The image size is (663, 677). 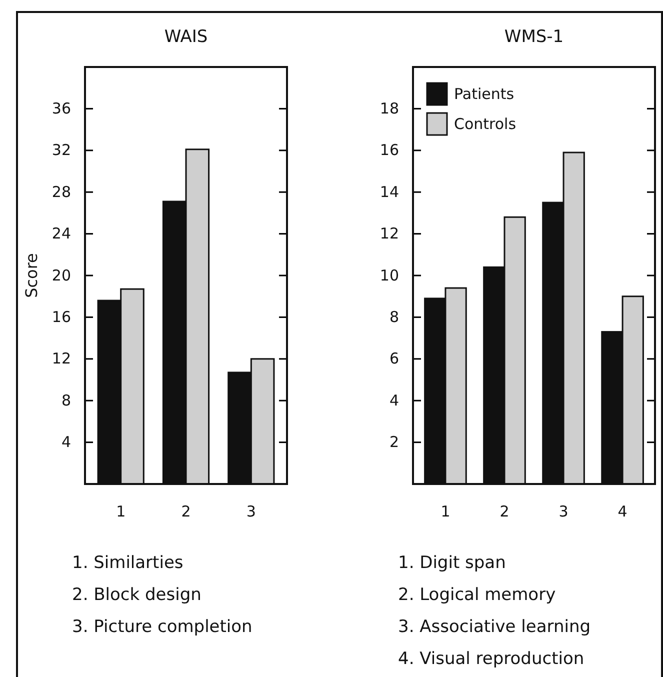 What do you see at coordinates (186, 37) in the screenshot?
I see `chart-title: WAIS` at bounding box center [186, 37].